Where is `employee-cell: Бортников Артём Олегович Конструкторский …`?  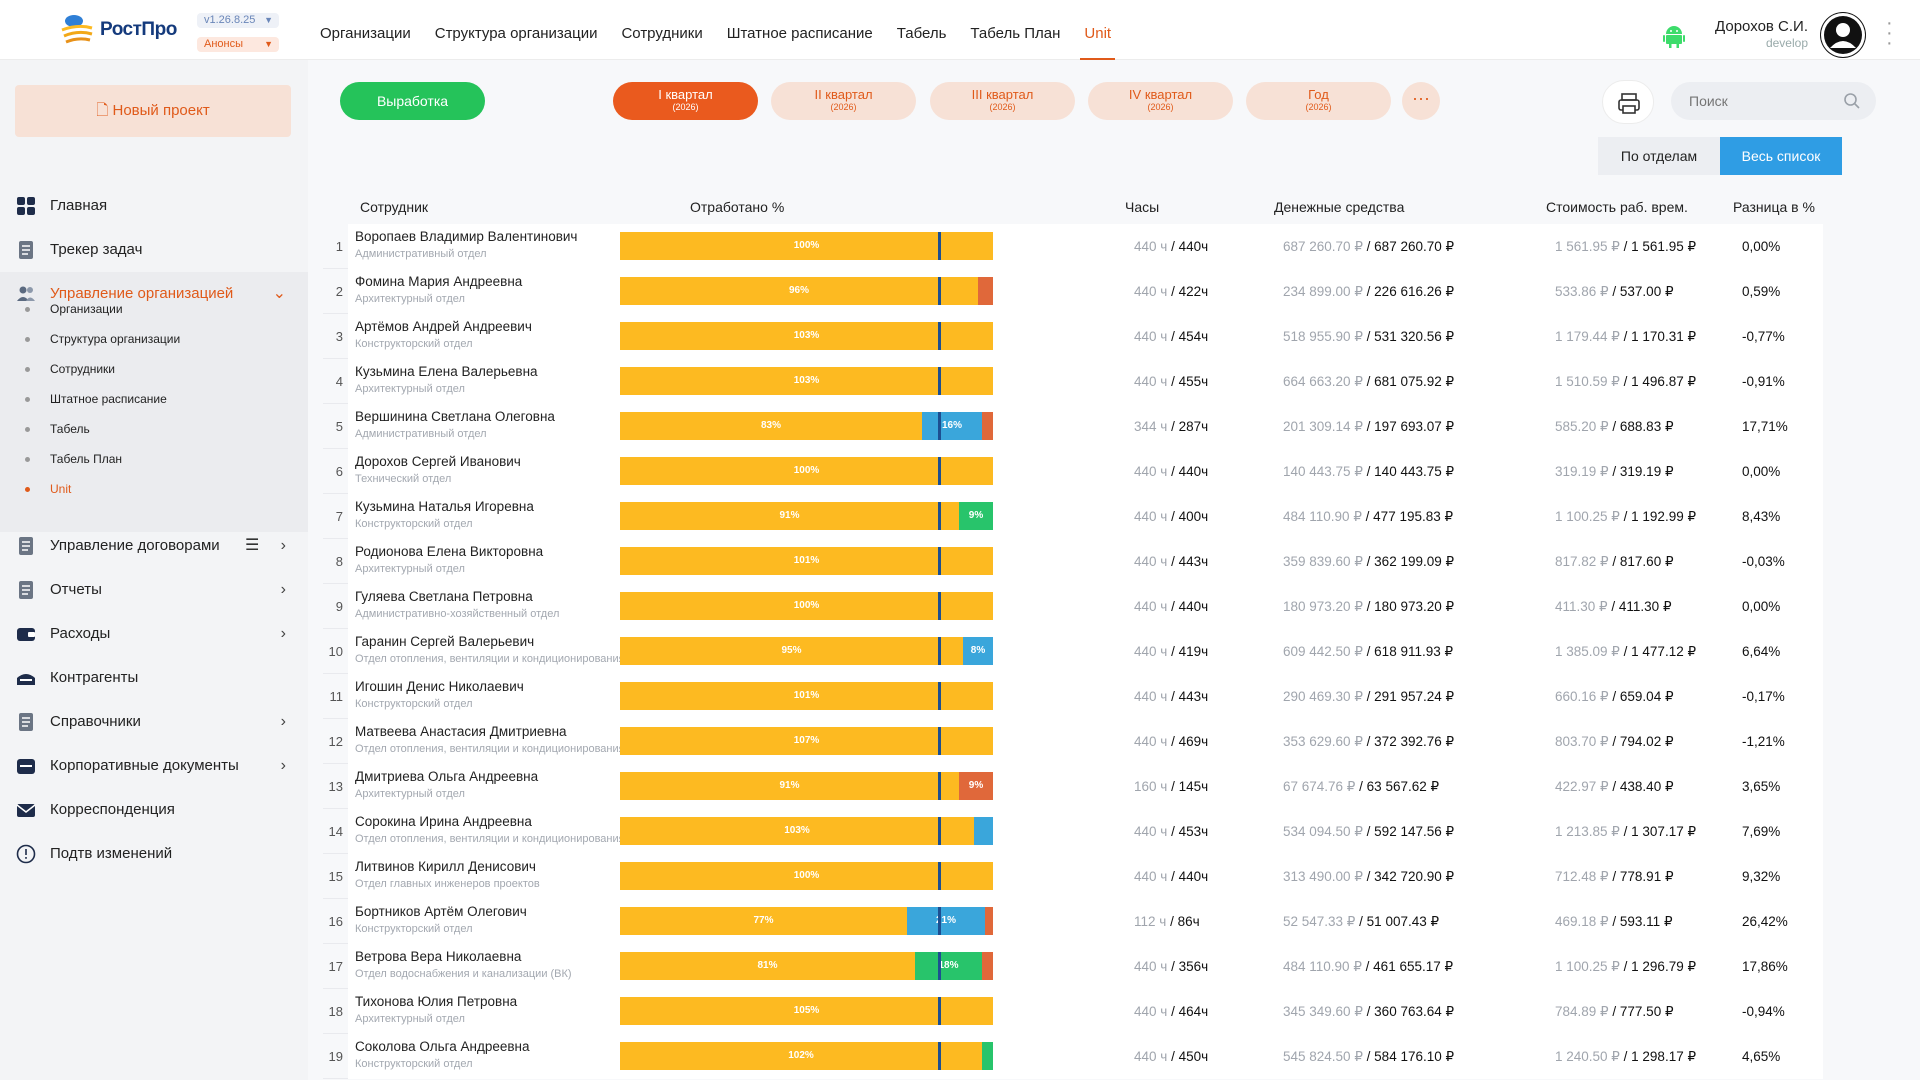
employee-cell: Бортников Артём Олегович Конструкторский … is located at coordinates (487, 921).